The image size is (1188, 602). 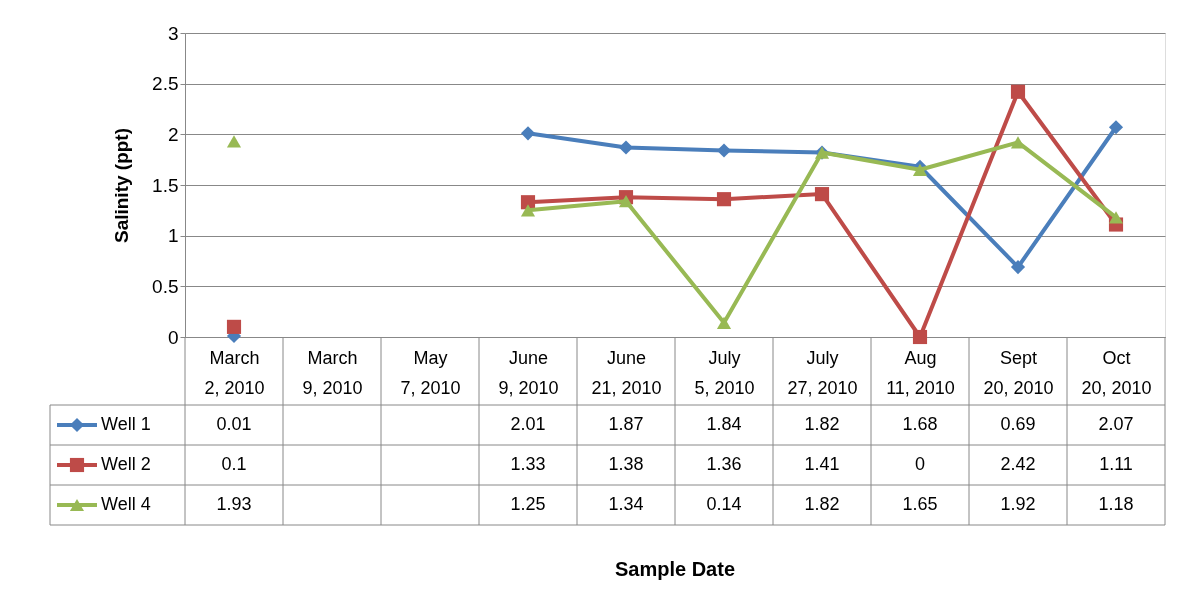 I want to click on y-tick-label: 0, so click(x=173, y=337).